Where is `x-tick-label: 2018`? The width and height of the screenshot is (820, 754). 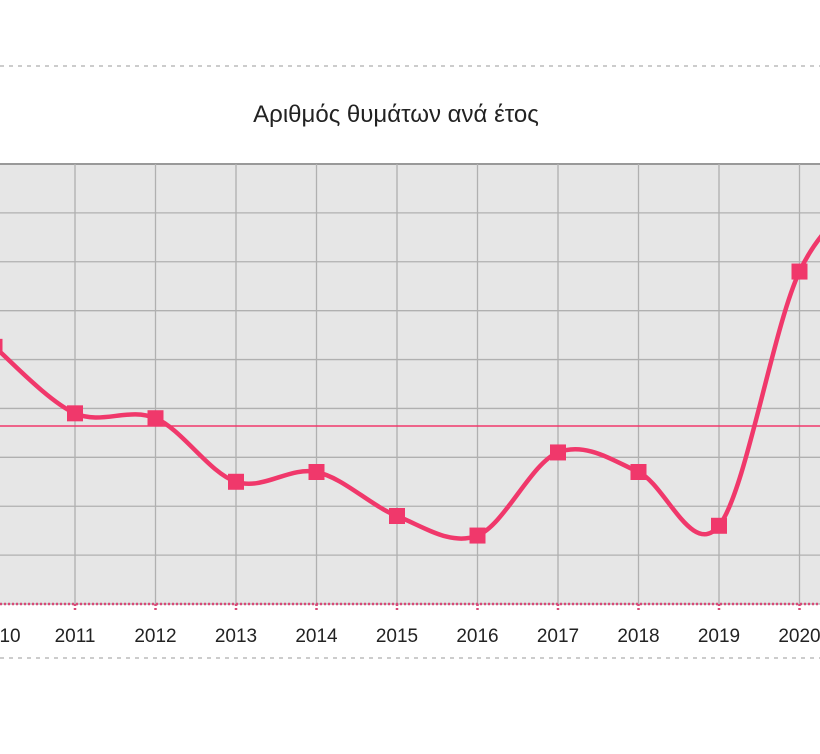
x-tick-label: 2018 is located at coordinates (638, 636).